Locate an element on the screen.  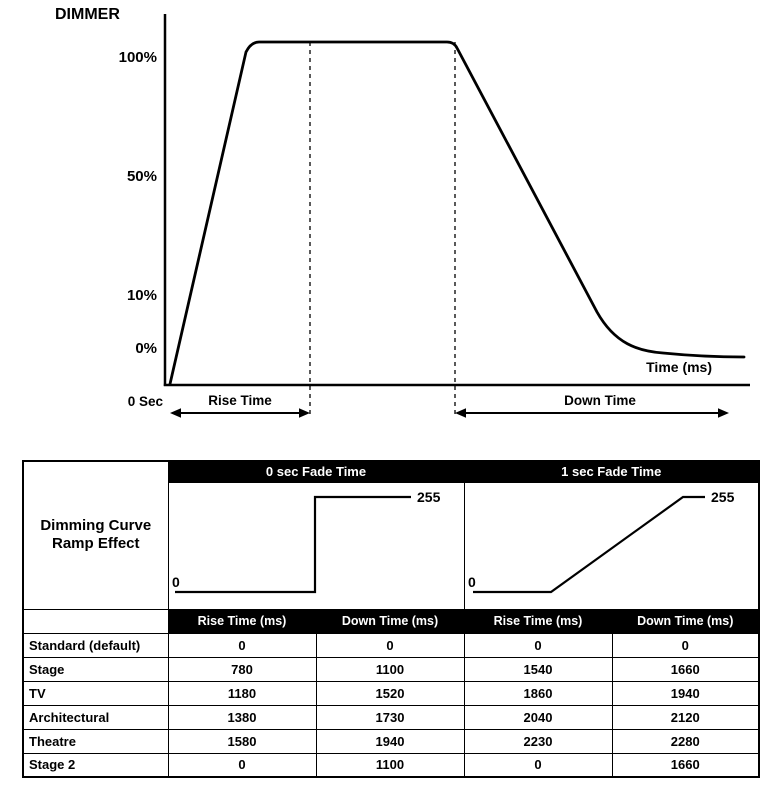
value-cell: 1380 is located at coordinates (242, 717).